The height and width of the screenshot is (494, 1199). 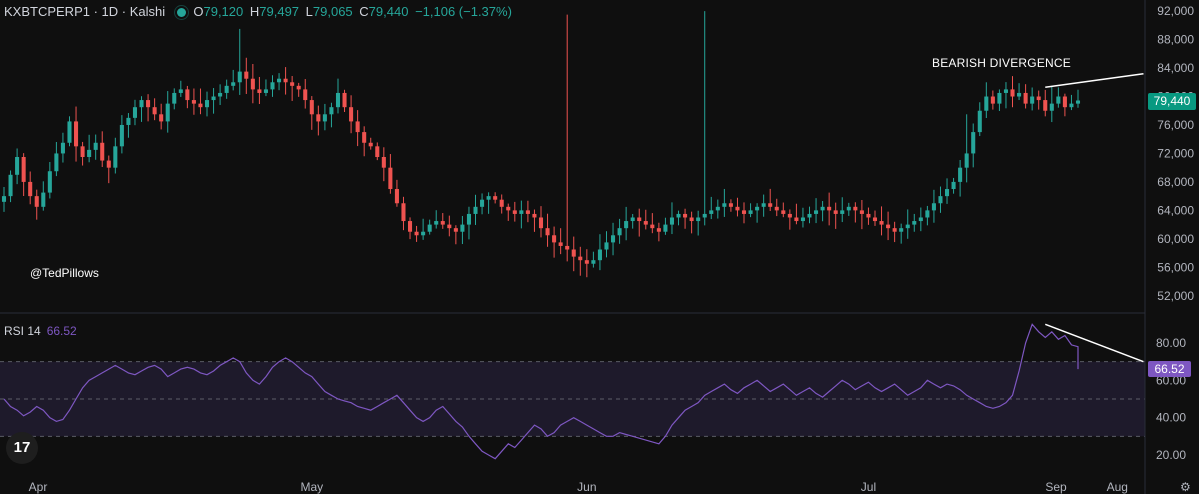 What do you see at coordinates (1175, 210) in the screenshot?
I see `price-tick-label: 64,000` at bounding box center [1175, 210].